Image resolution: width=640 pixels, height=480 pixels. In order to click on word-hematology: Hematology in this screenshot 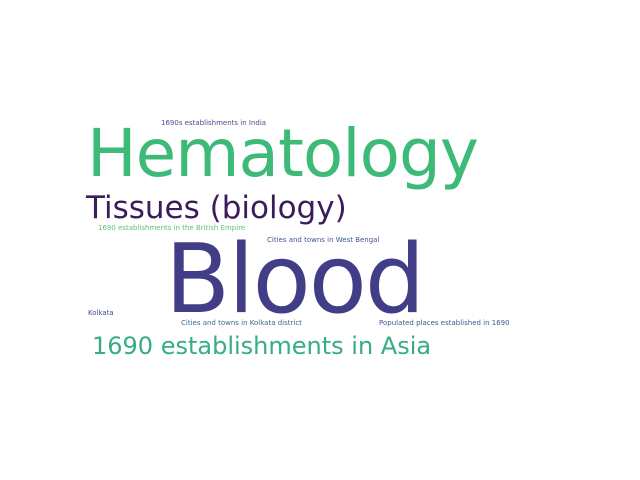, I will do `click(283, 153)`.